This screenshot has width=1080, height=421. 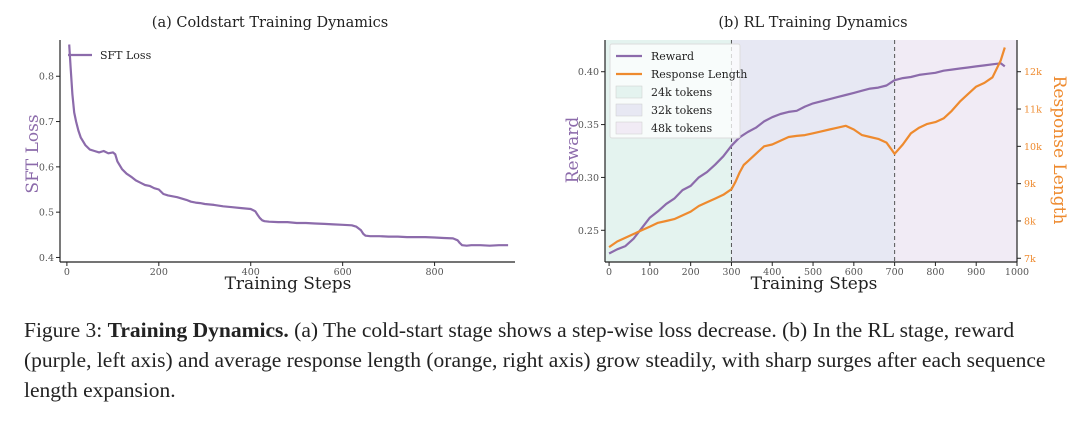 What do you see at coordinates (588, 231) in the screenshot?
I see `chart-b-ytick-label: 0.25` at bounding box center [588, 231].